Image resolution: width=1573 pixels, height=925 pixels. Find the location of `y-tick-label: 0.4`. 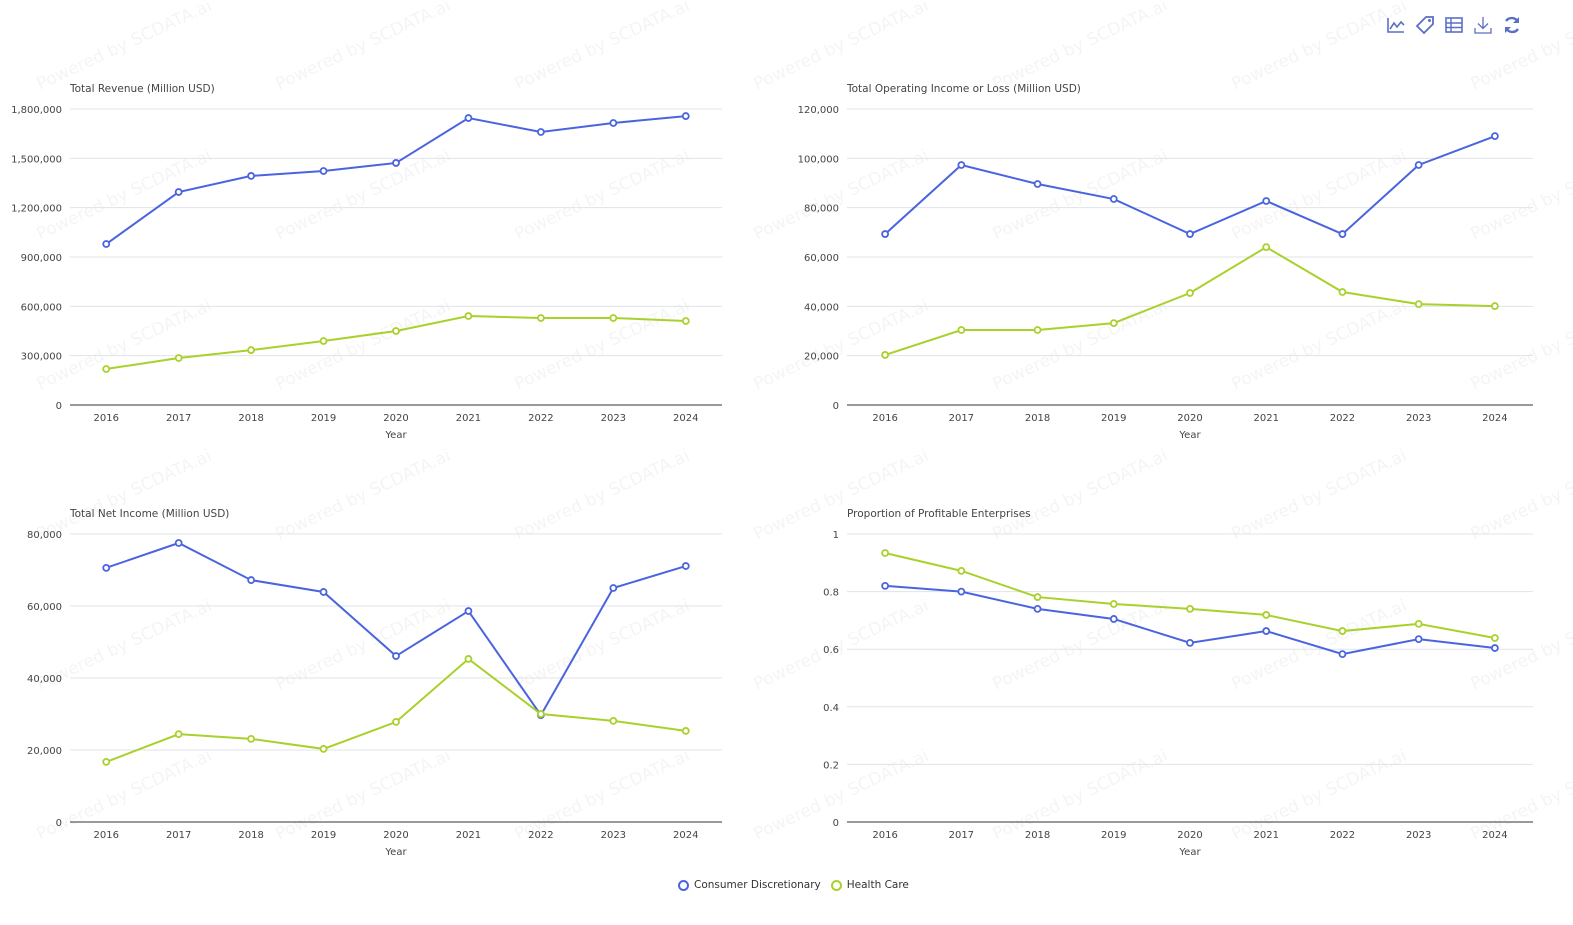

y-tick-label: 0.4 is located at coordinates (831, 708).